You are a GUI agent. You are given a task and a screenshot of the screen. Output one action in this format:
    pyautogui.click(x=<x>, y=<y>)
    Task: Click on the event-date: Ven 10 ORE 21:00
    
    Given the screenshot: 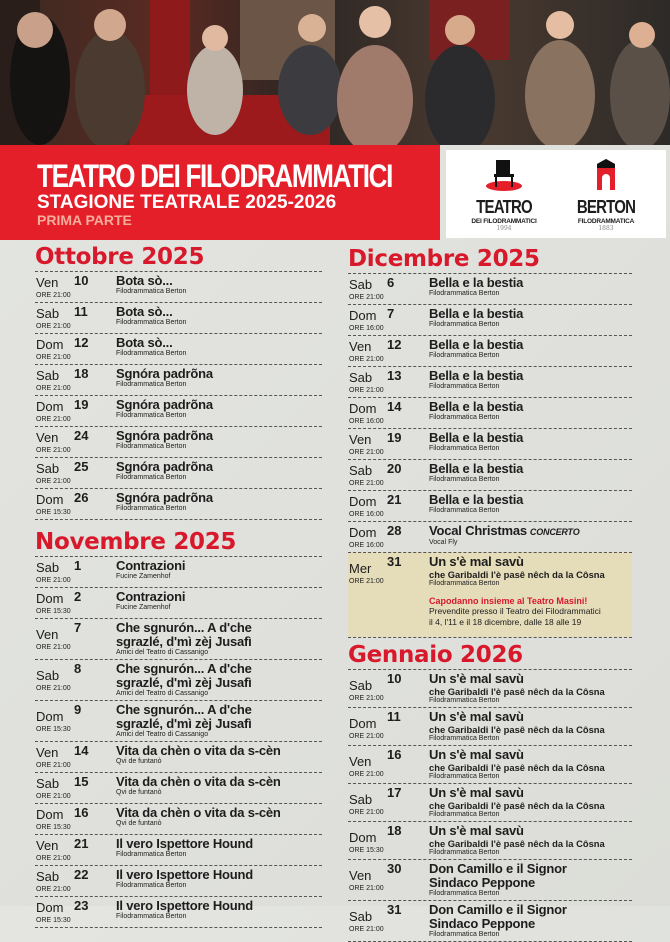 What is the action you would take?
    pyautogui.click(x=76, y=287)
    